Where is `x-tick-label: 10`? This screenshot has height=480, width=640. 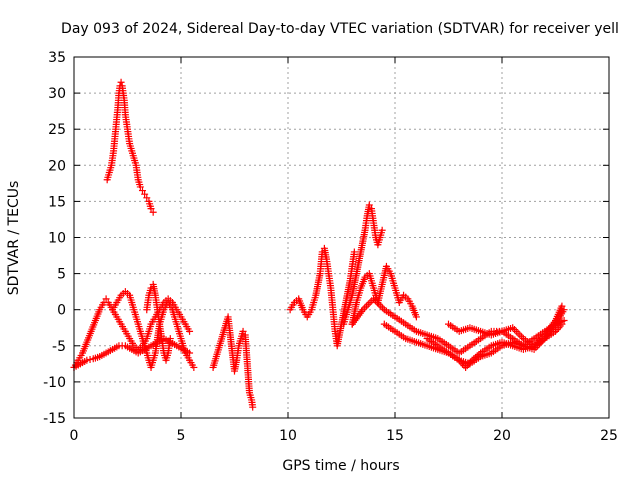
x-tick-label: 10 is located at coordinates (288, 436).